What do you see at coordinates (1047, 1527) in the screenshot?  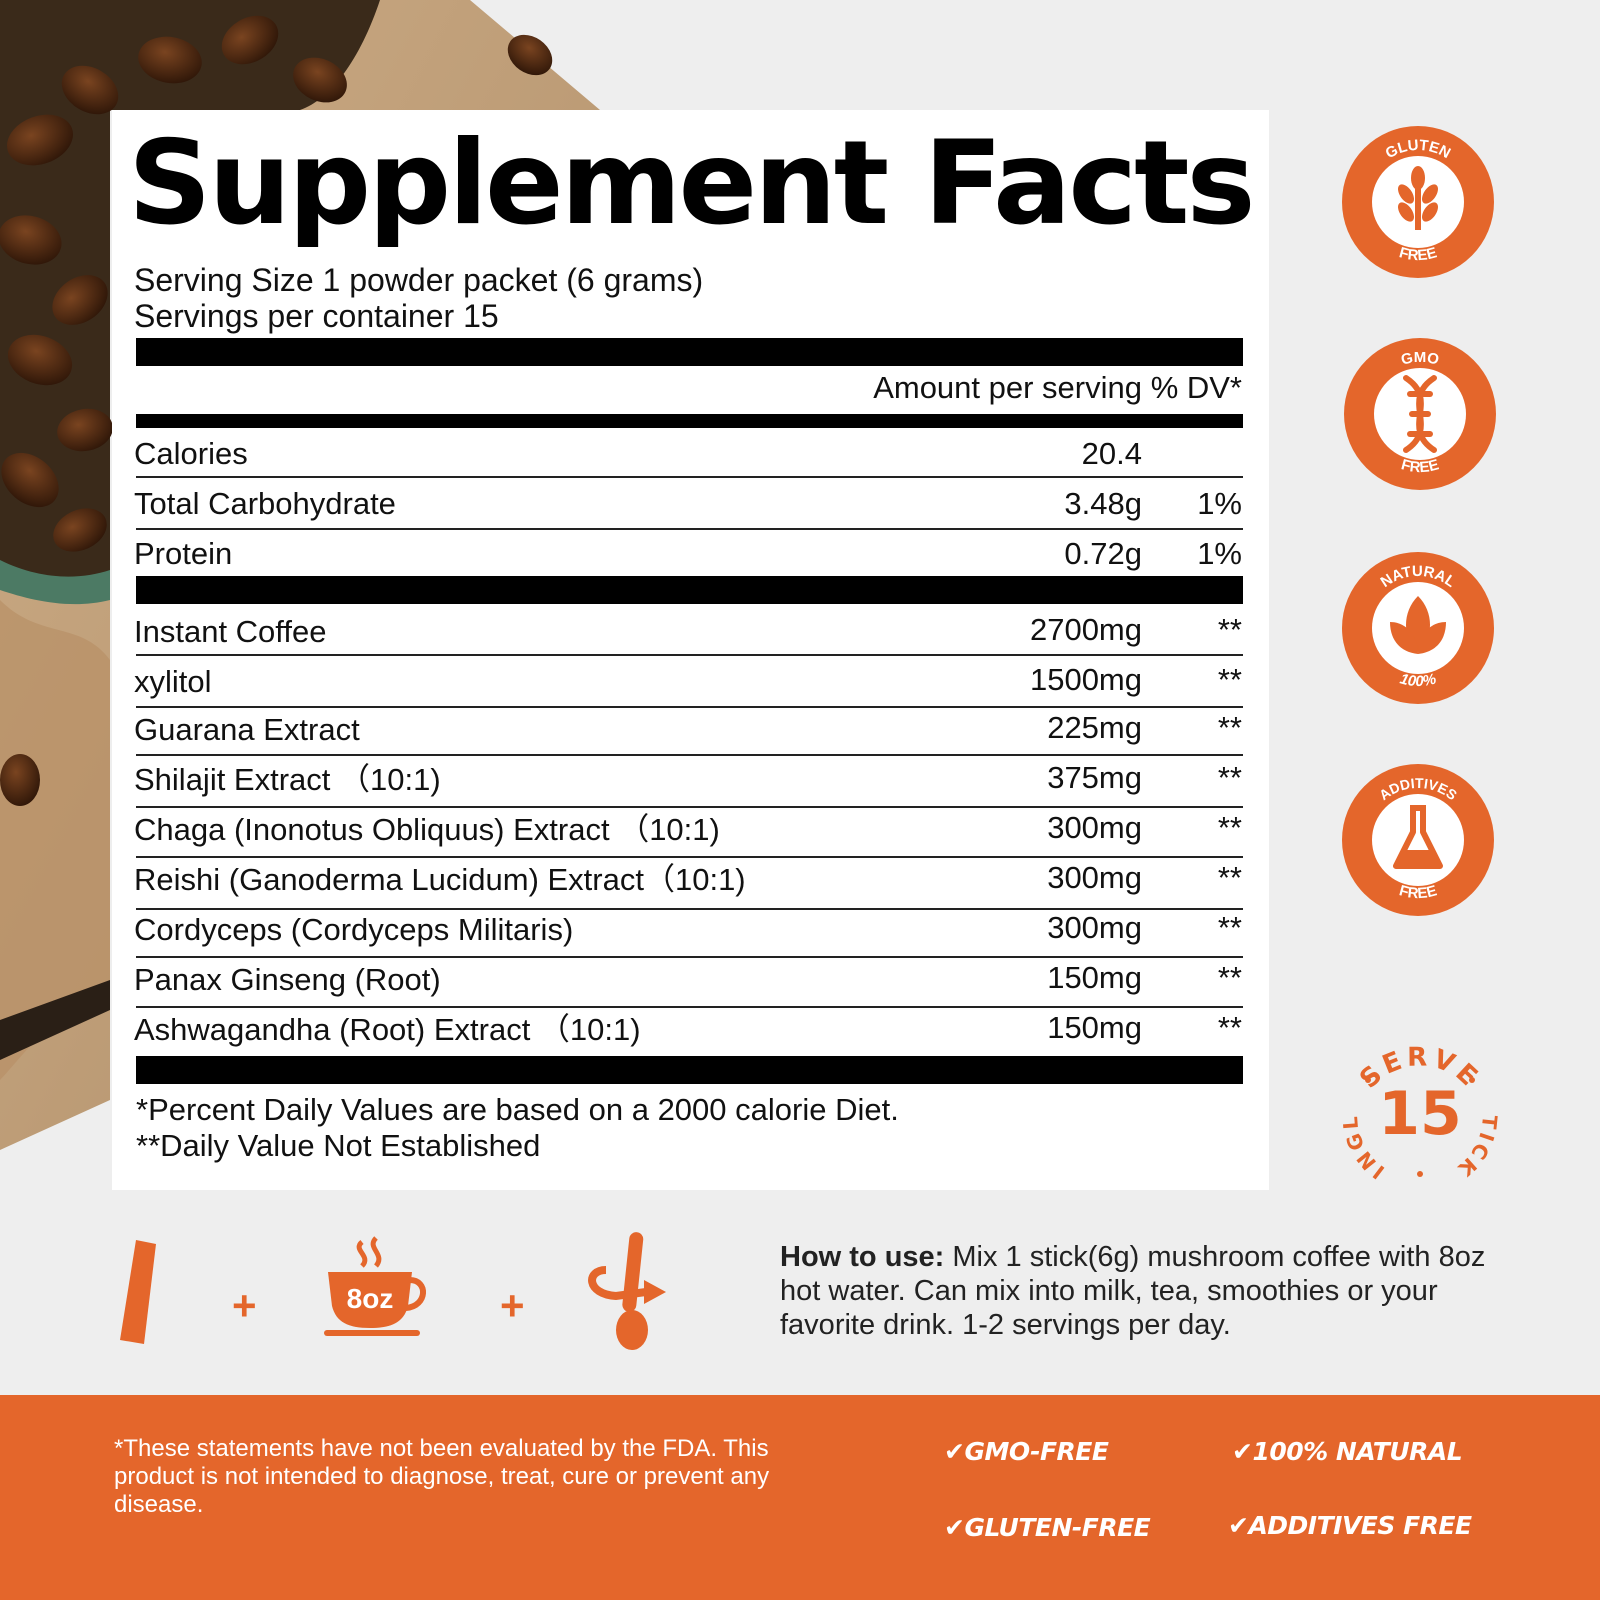 I see `feature-gluten-free: ✔GLUTEN-FREE` at bounding box center [1047, 1527].